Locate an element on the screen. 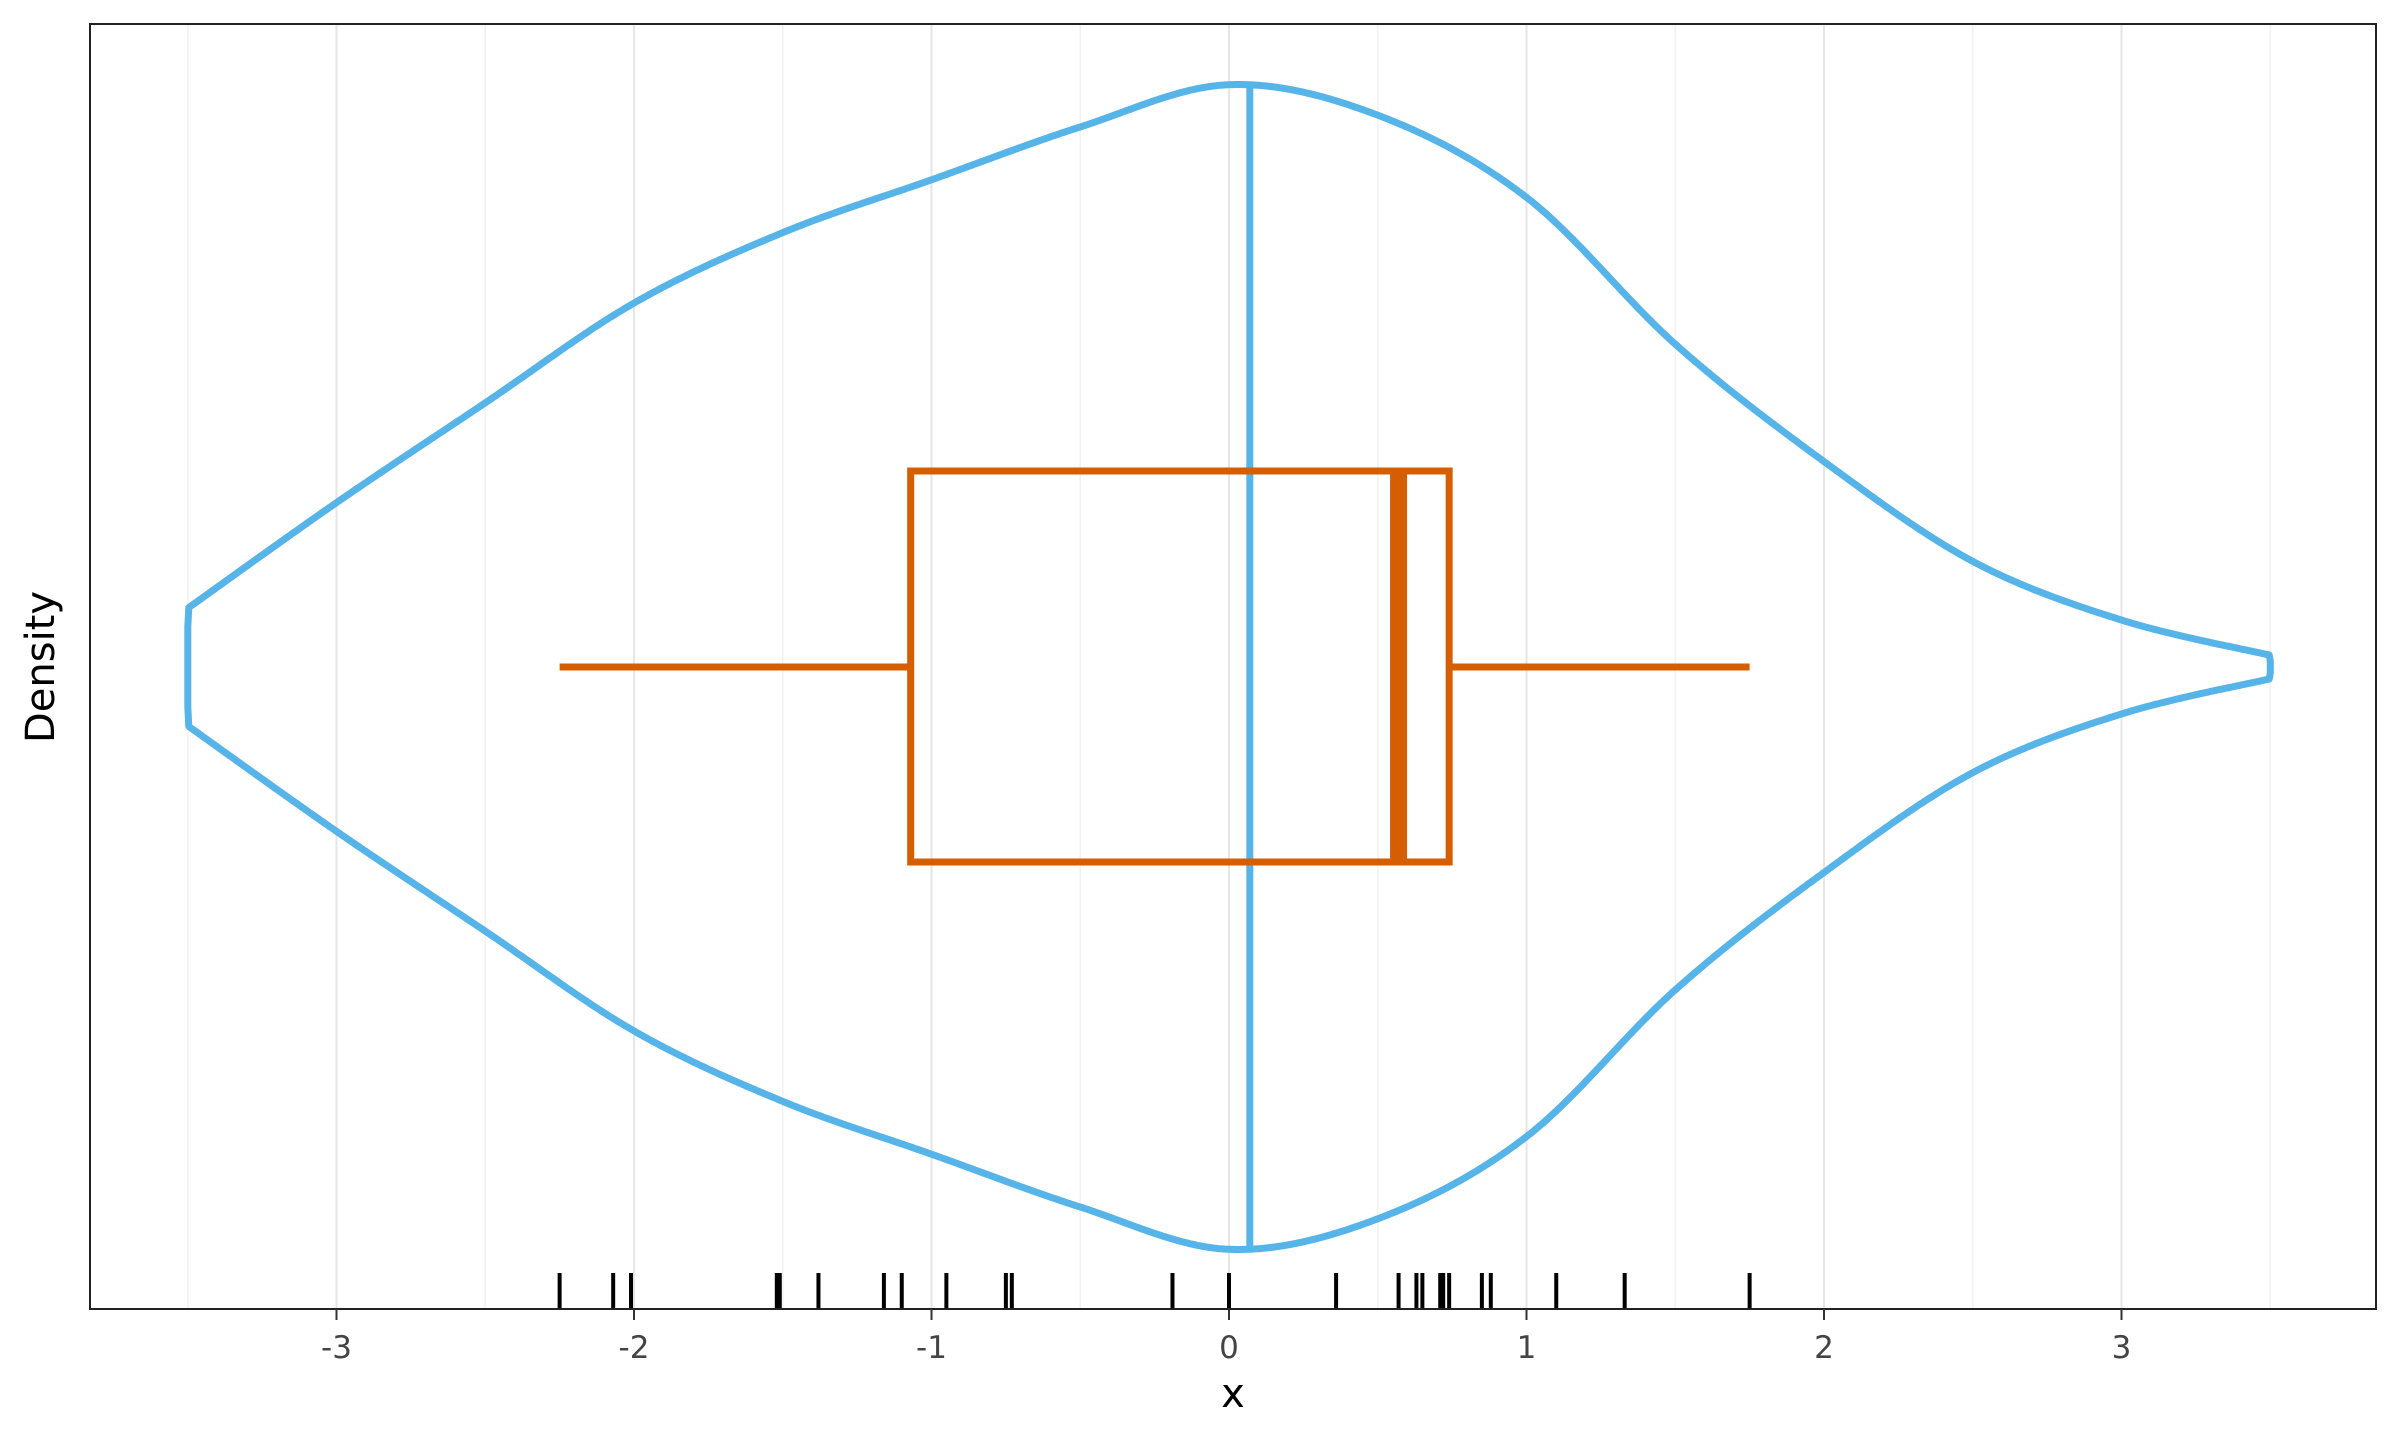 This screenshot has width=2400, height=1440. y-axis-title: Density is located at coordinates (41, 667).